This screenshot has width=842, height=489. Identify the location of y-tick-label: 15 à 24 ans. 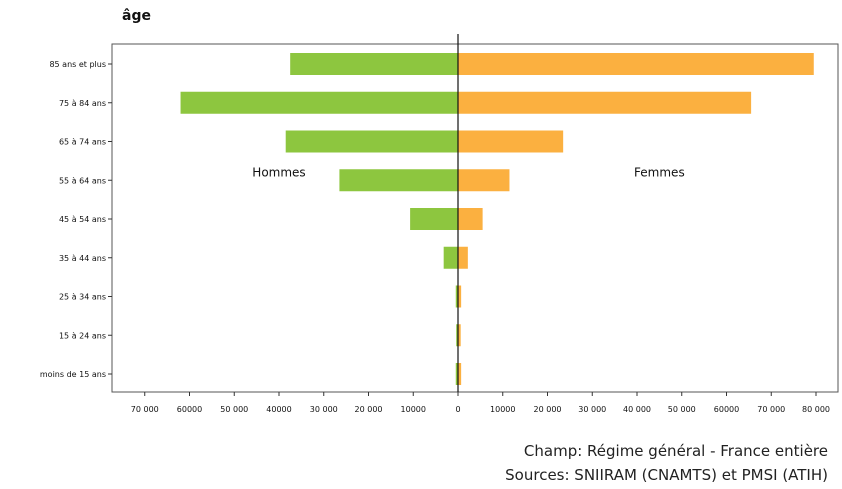
(82, 335).